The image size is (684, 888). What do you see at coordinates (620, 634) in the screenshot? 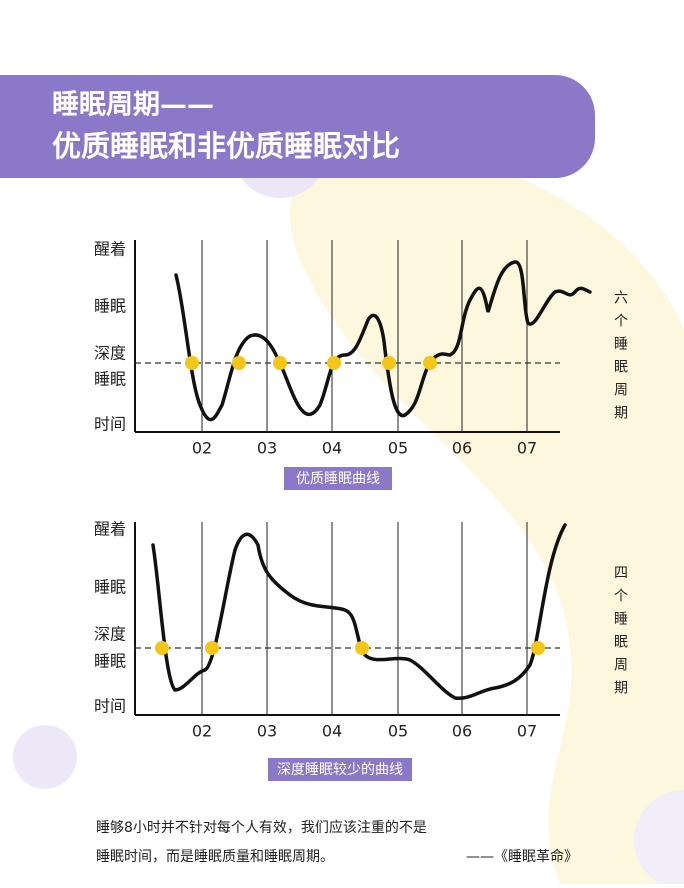
I see `side-note: 四个睡眠周期` at bounding box center [620, 634].